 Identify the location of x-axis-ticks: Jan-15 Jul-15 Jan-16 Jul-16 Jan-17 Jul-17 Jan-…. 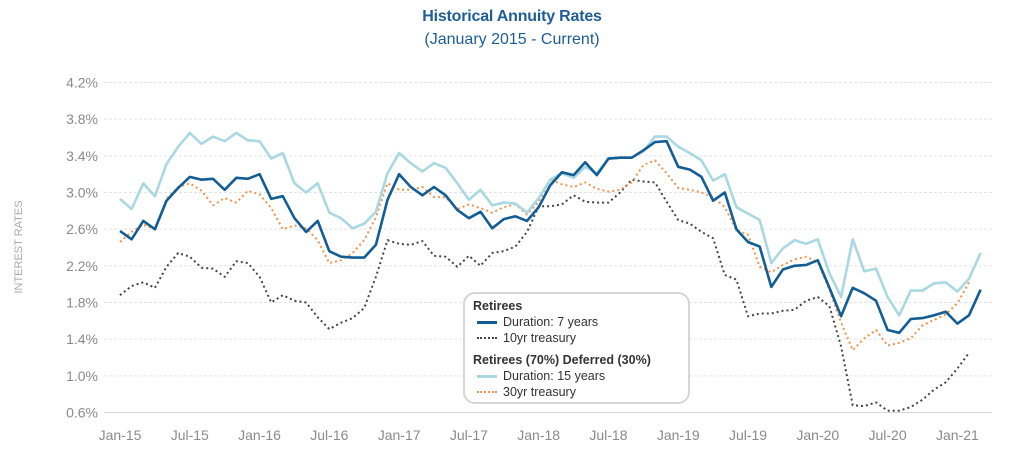
(539, 435).